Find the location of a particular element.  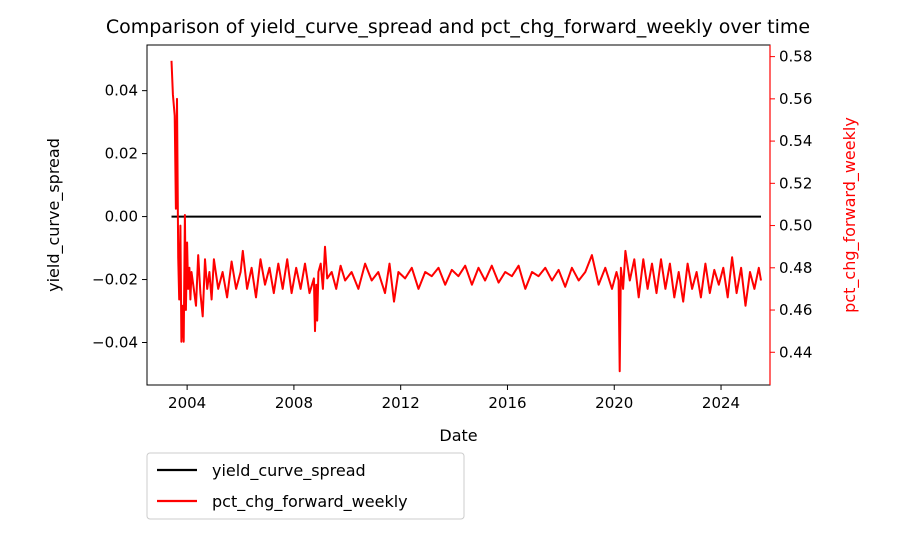

x-tick-label: 2020 is located at coordinates (614, 403).